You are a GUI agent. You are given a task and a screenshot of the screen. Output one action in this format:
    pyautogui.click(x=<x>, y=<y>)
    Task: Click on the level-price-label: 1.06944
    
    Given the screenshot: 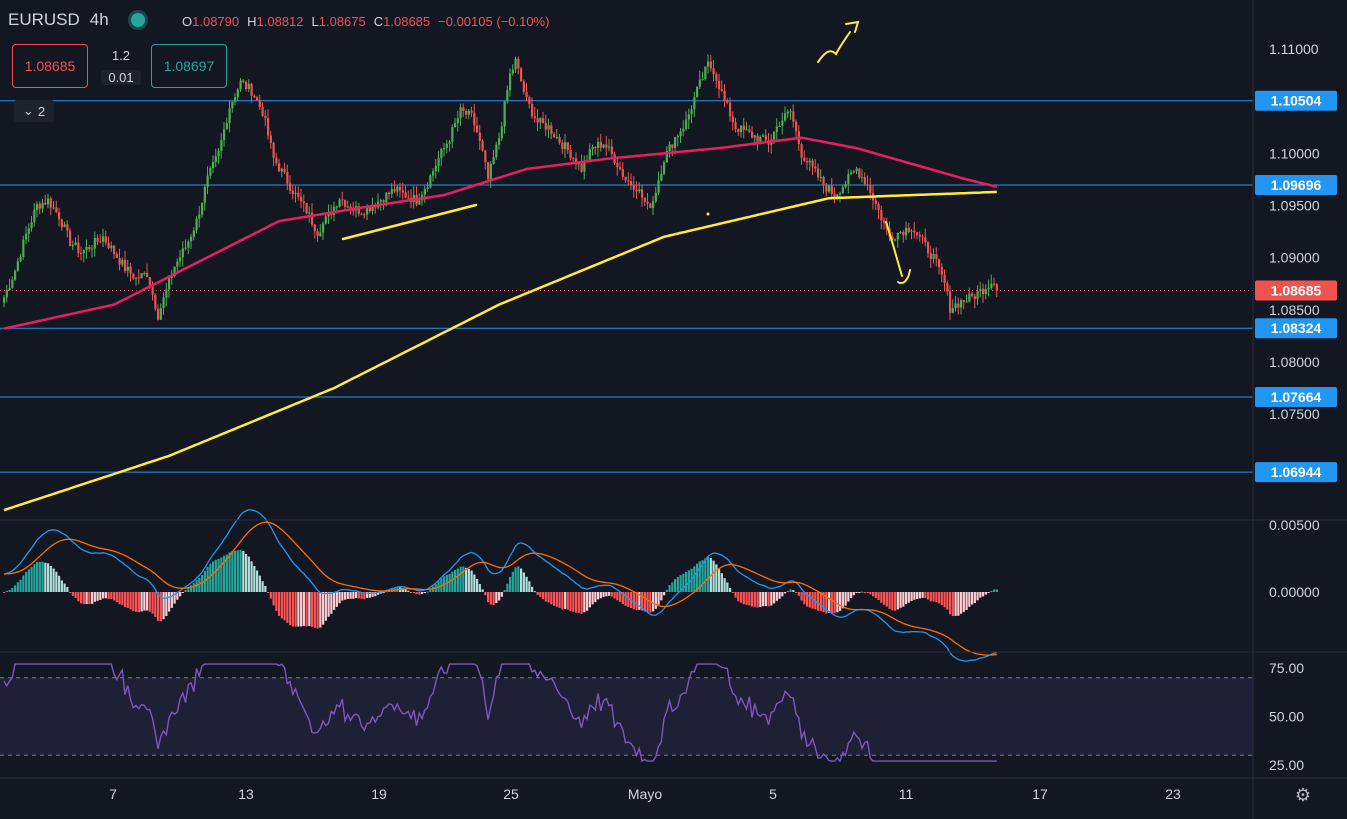 What is the action you would take?
    pyautogui.click(x=1296, y=472)
    